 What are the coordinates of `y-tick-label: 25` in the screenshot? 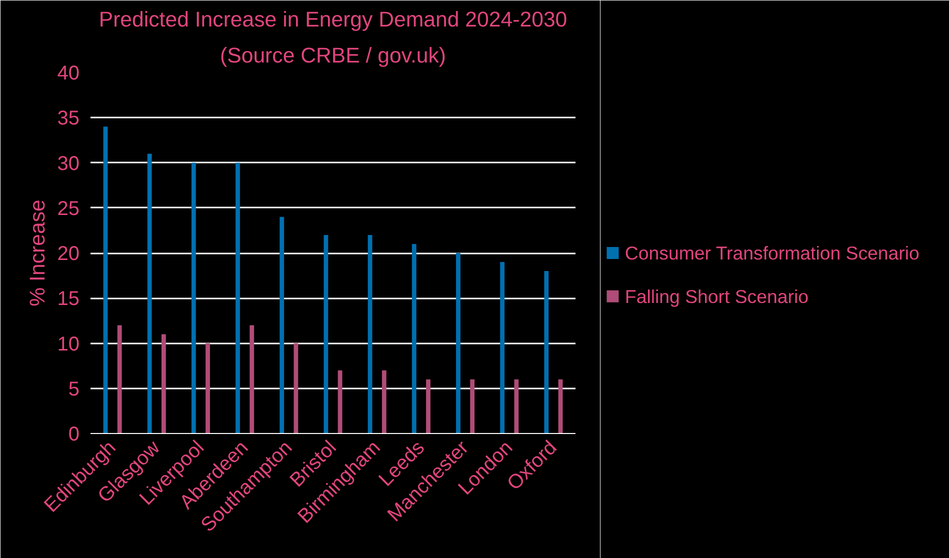 It's located at (68, 209).